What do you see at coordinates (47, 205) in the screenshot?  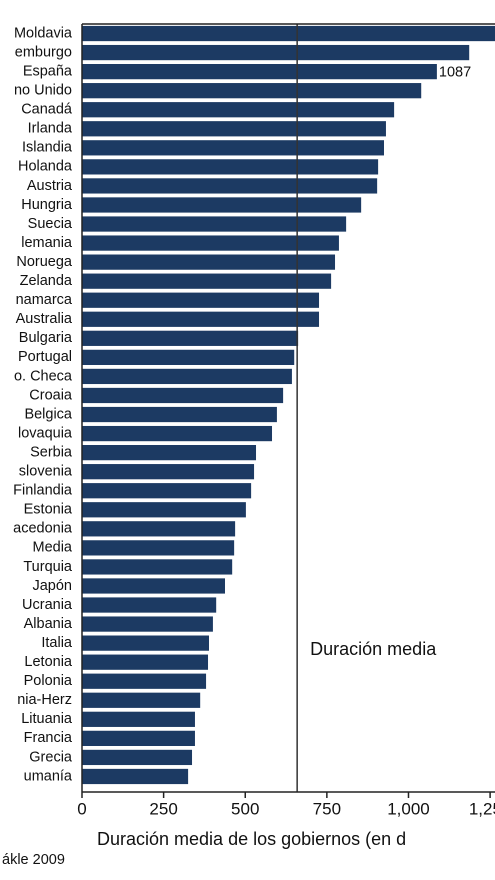 I see `y-tick-label: Hungria` at bounding box center [47, 205].